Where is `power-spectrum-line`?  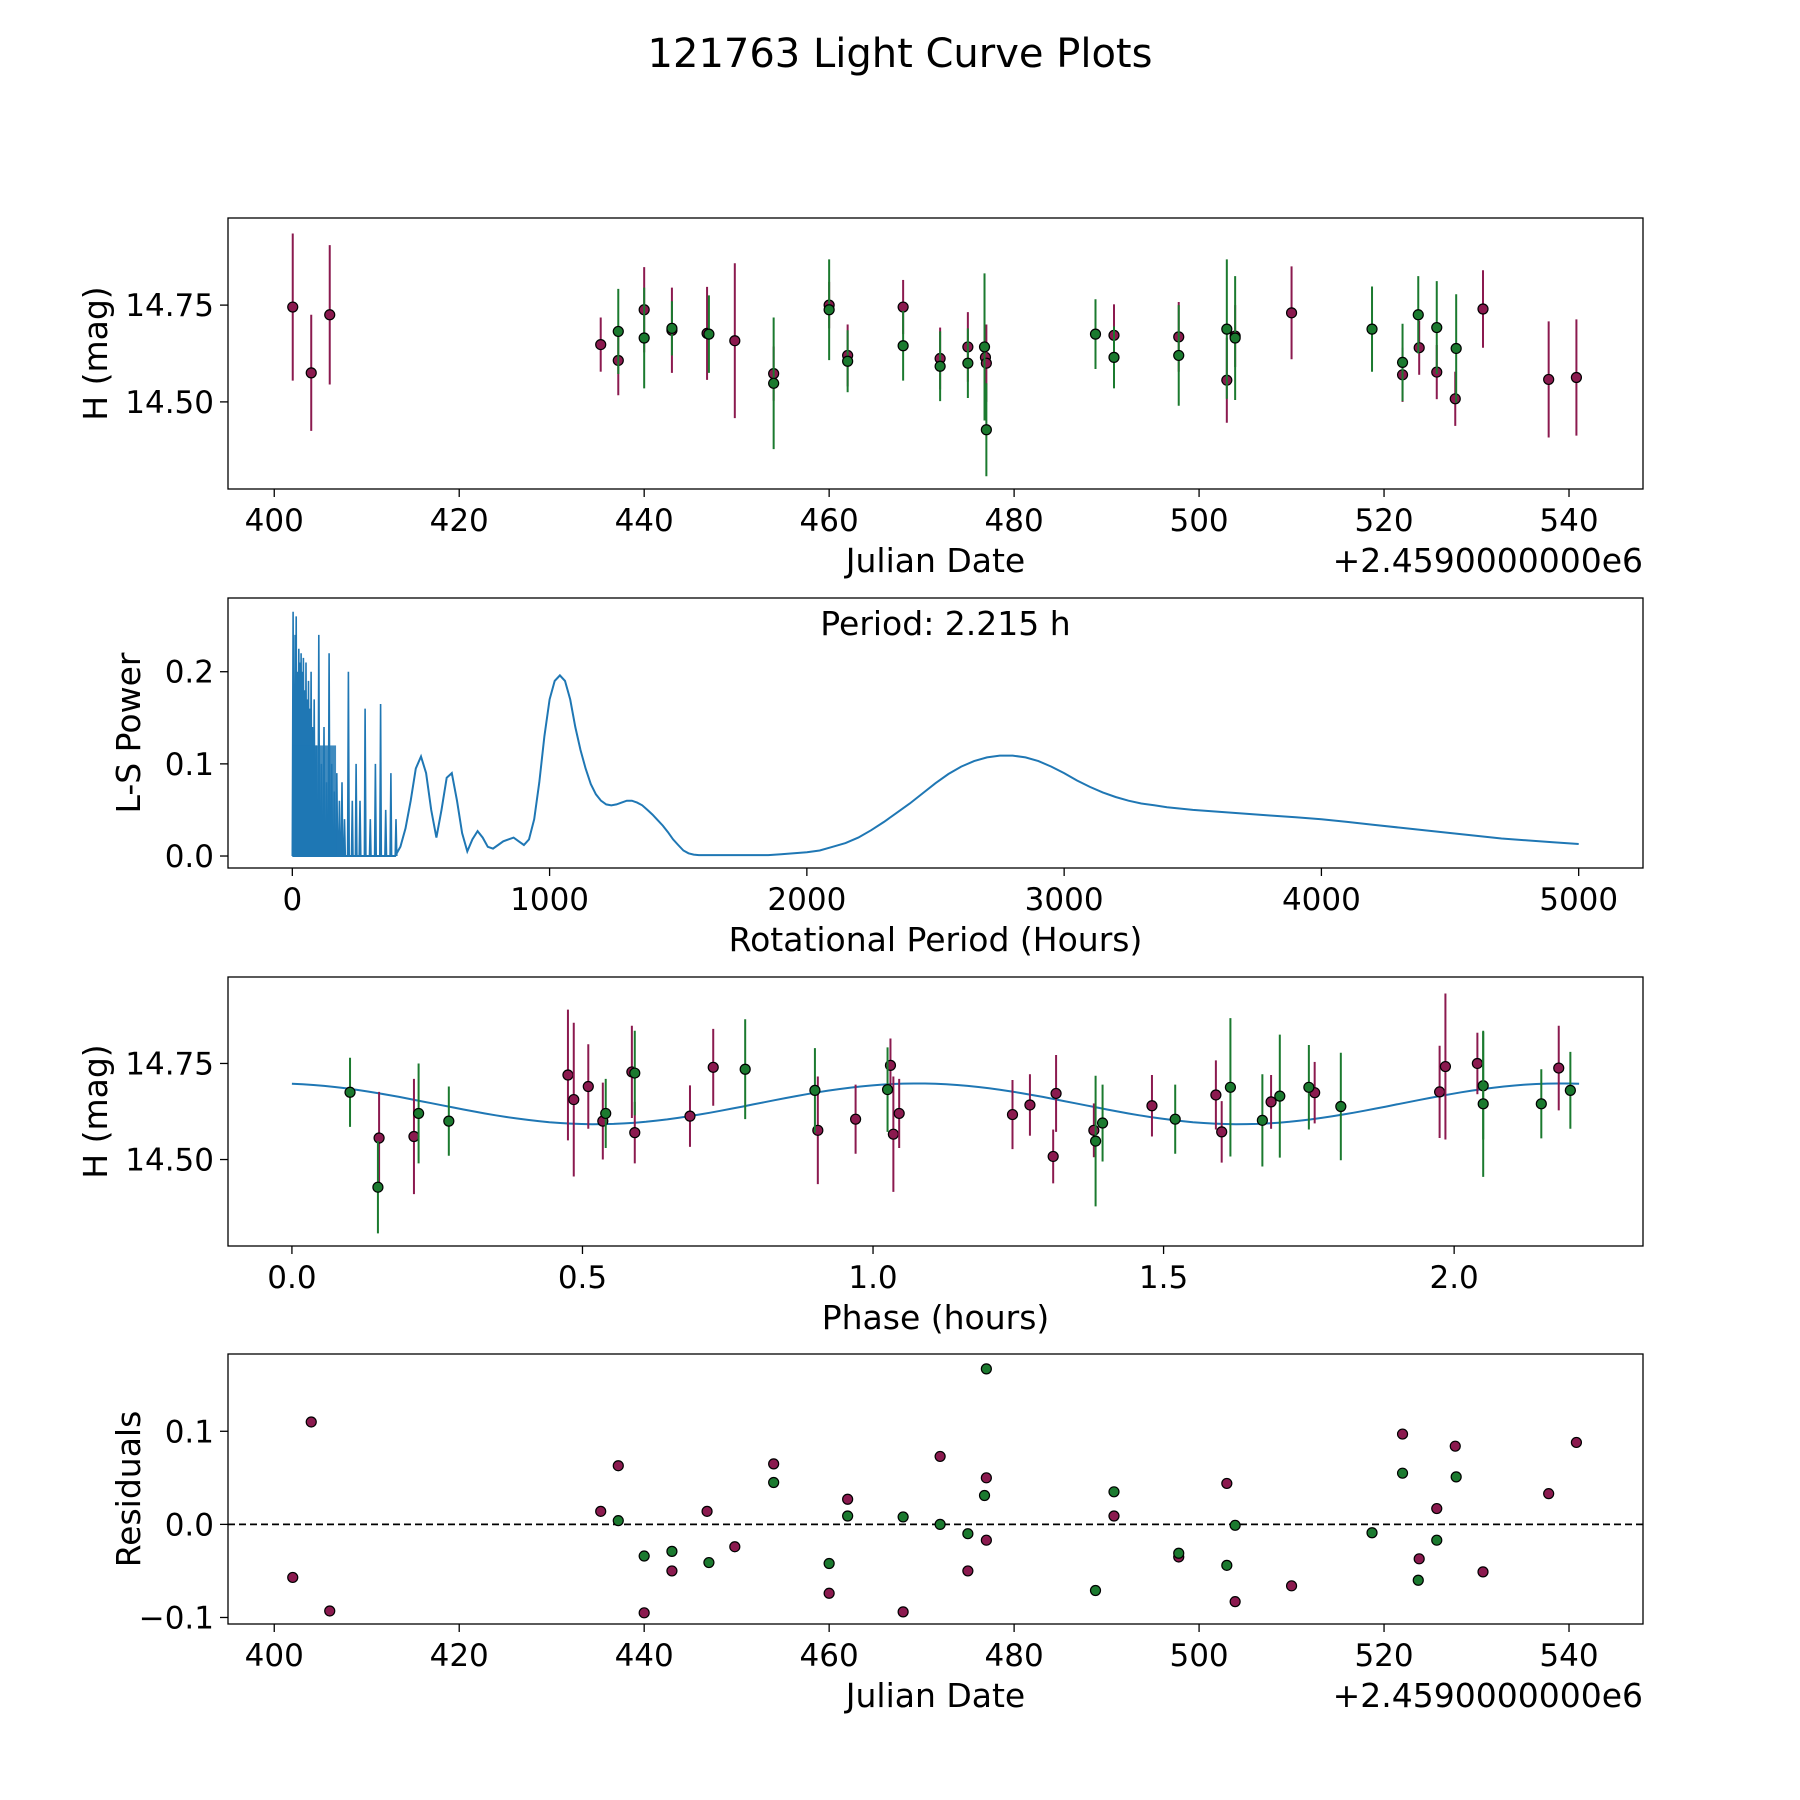
power-spectrum-line is located at coordinates (935, 765).